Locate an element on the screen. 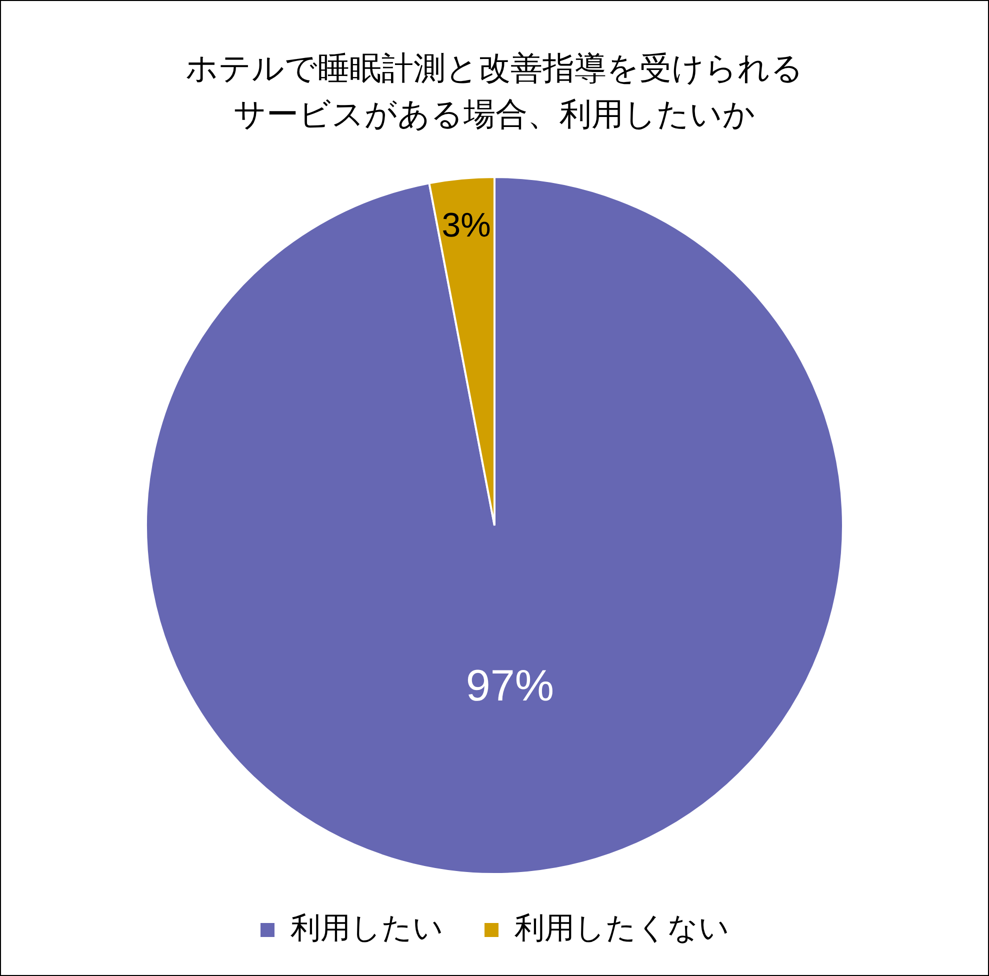 The height and width of the screenshot is (976, 989). data-label: 97% is located at coordinates (510, 686).